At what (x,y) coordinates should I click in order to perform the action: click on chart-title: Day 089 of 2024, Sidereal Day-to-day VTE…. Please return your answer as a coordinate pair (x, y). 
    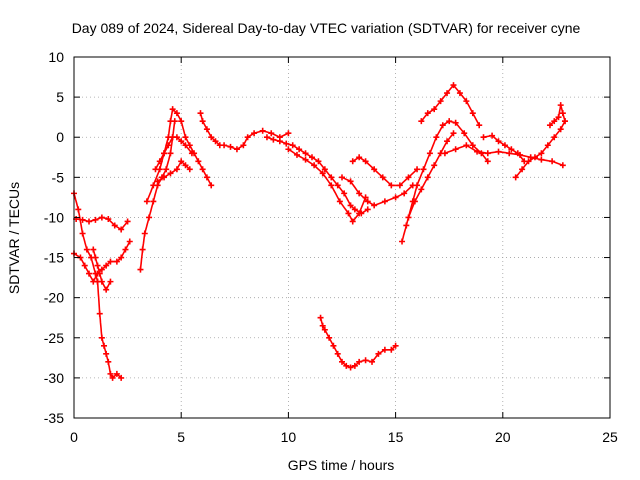
    Looking at the image, I should click on (326, 28).